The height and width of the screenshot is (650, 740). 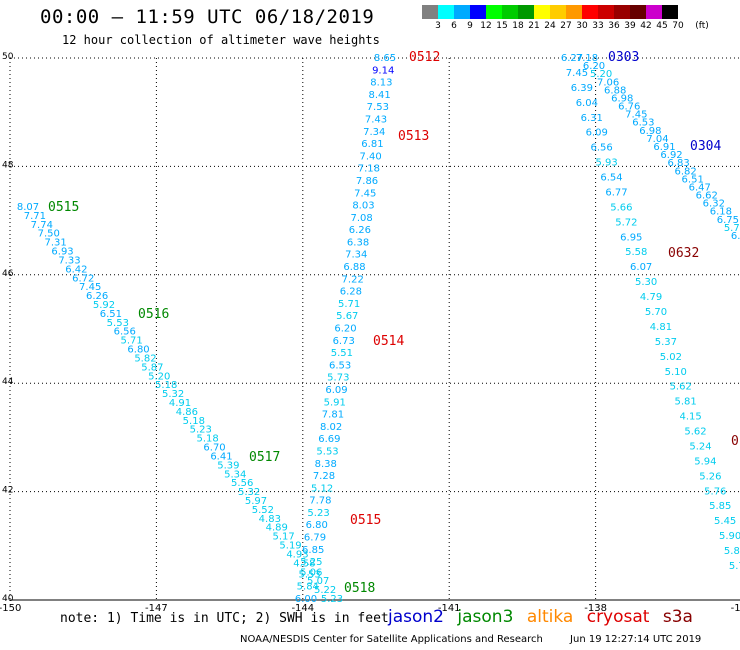 I want to click on swh-value: 6.41, so click(x=221, y=456).